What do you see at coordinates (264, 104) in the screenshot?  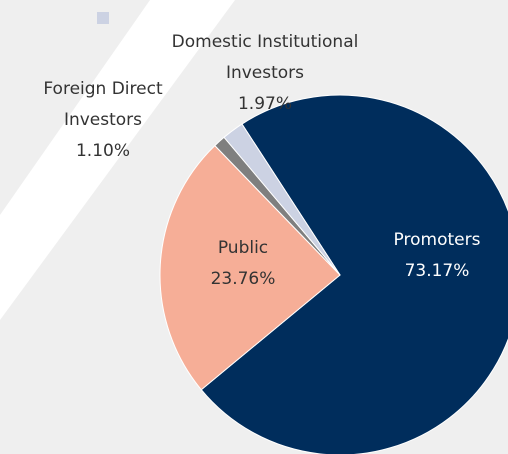 I see `value-label: 1.97%` at bounding box center [264, 104].